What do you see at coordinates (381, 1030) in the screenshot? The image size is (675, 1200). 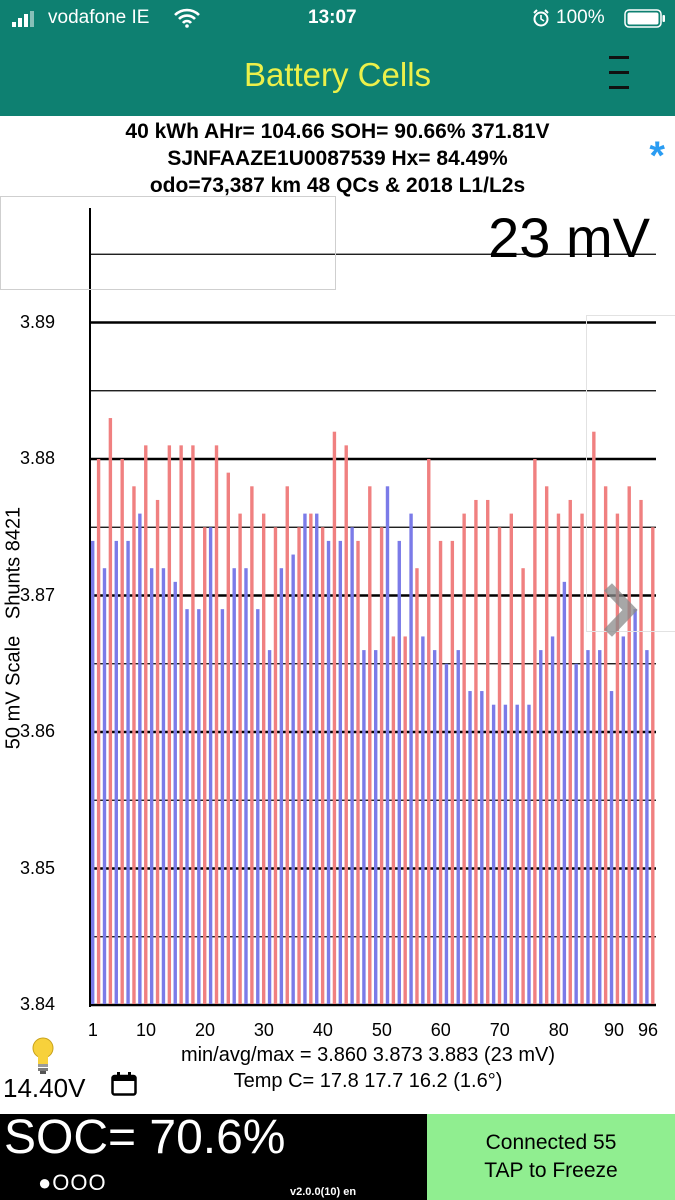 I see `x-tick-label: 50` at bounding box center [381, 1030].